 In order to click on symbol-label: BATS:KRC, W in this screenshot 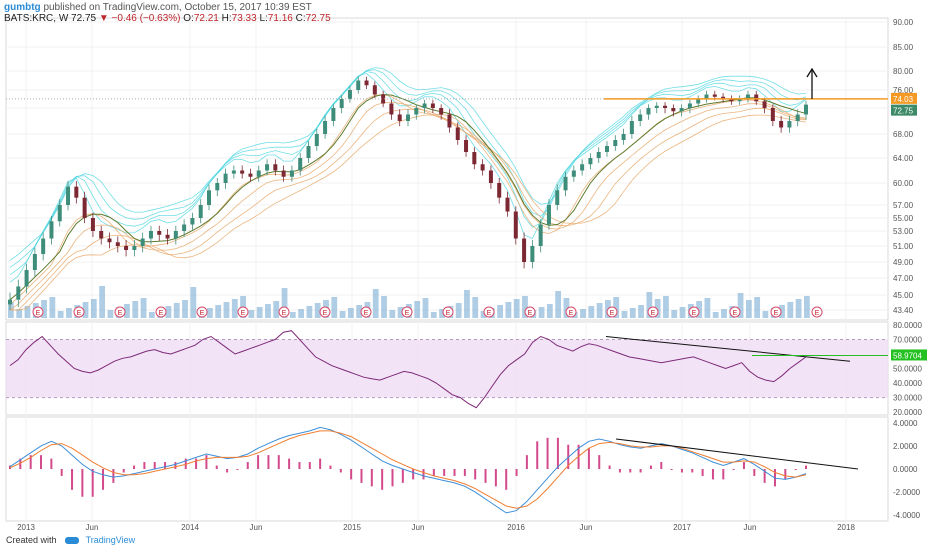, I will do `click(36, 18)`.